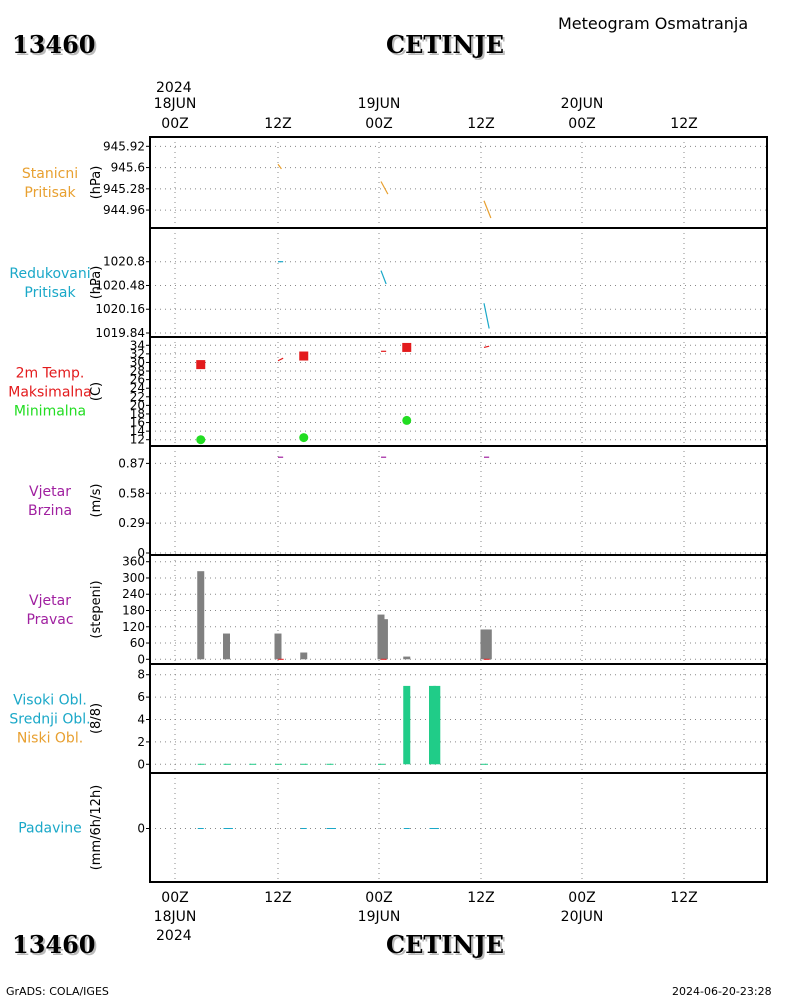  I want to click on station-name-bottom: CETINJE, so click(445, 944).